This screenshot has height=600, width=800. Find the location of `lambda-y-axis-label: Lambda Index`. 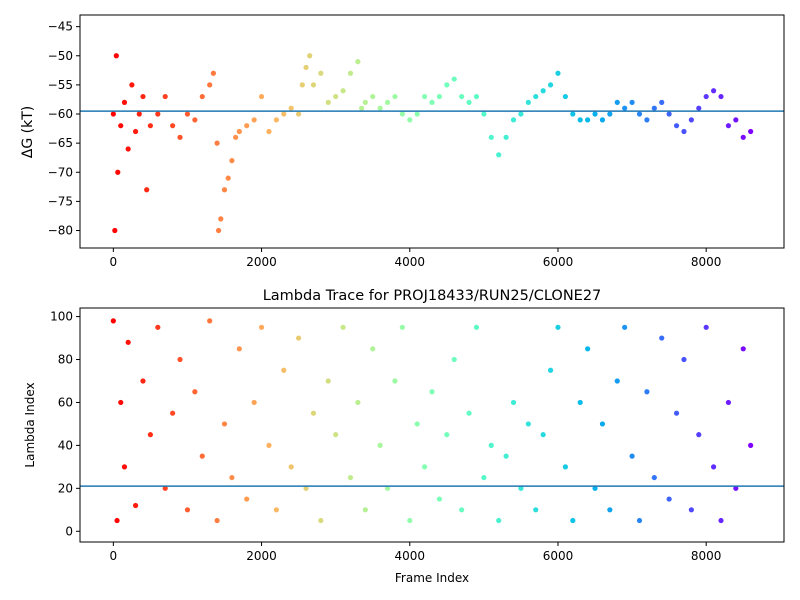

lambda-y-axis-label: Lambda Index is located at coordinates (30, 424).